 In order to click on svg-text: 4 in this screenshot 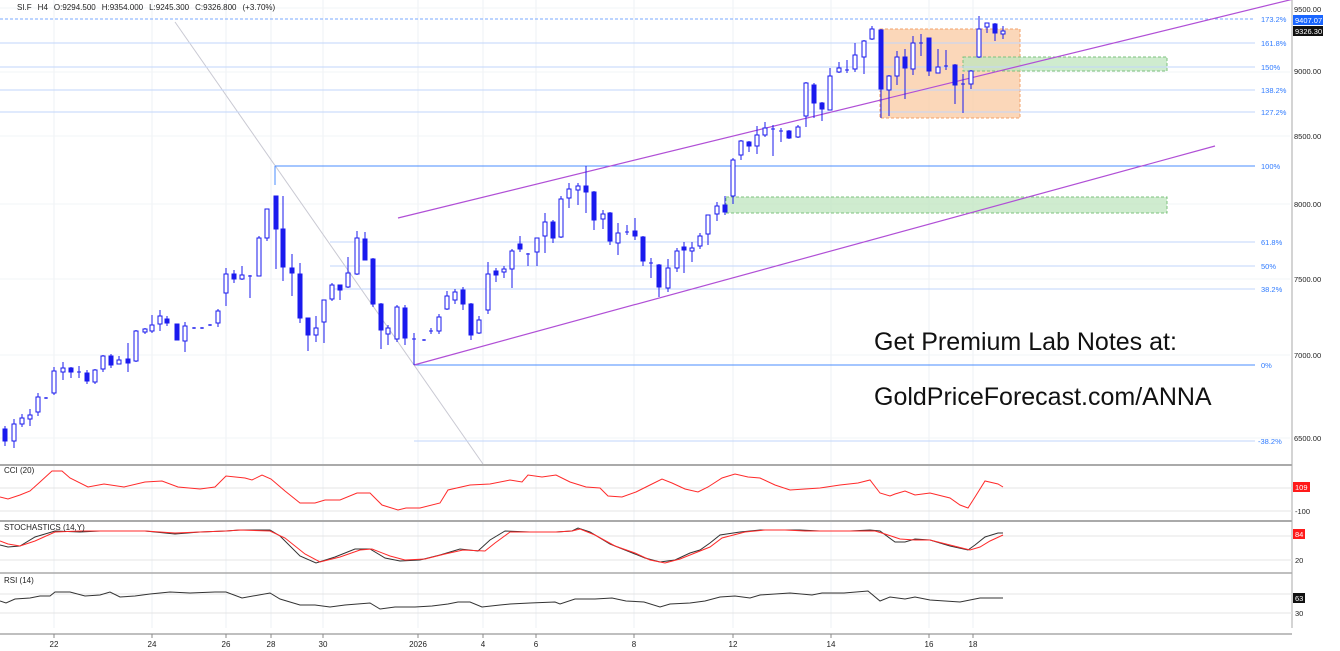, I will do `click(483, 644)`.